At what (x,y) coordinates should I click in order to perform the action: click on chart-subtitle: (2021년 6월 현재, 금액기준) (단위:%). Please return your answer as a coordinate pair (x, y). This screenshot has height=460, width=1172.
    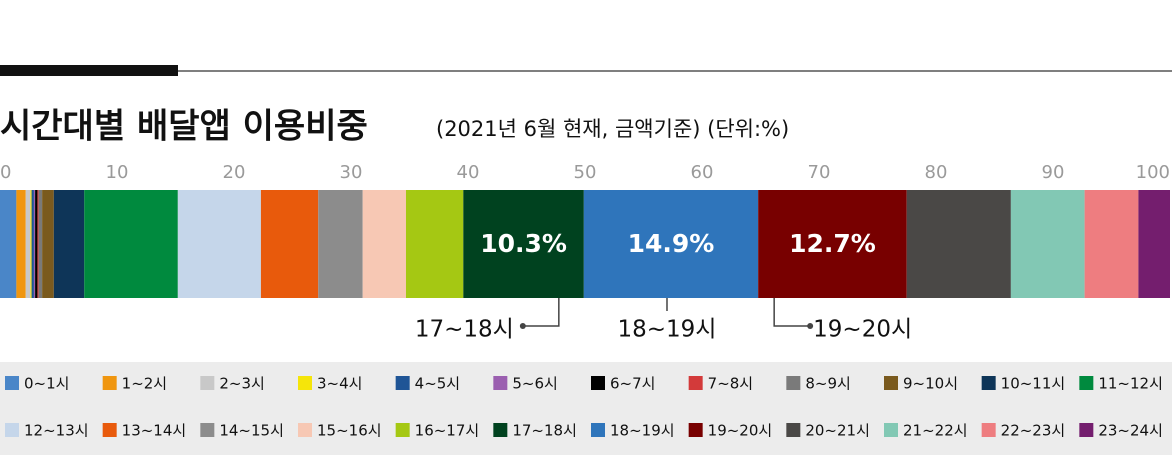
    Looking at the image, I should click on (612, 129).